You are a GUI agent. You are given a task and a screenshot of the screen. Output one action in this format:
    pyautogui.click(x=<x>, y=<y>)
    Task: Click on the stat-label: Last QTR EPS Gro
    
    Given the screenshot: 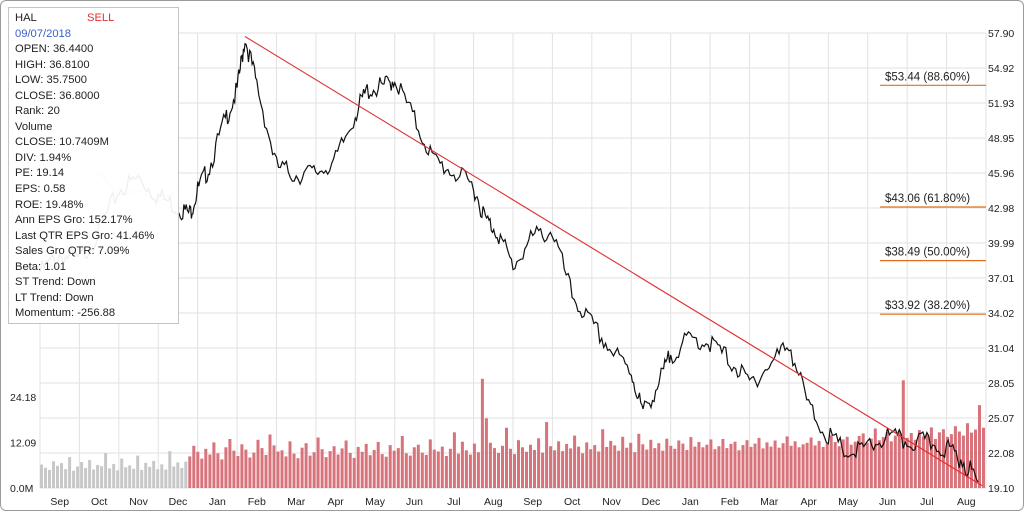 What is the action you would take?
    pyautogui.click(x=63, y=235)
    